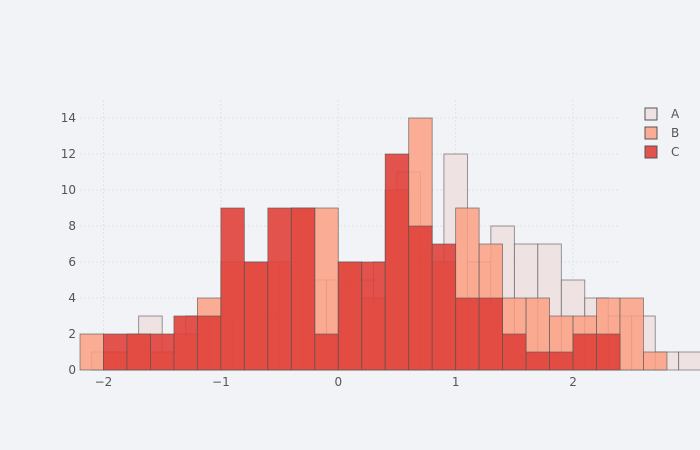 The width and height of the screenshot is (700, 450). What do you see at coordinates (104, 382) in the screenshot?
I see `x-tick-label: −2` at bounding box center [104, 382].